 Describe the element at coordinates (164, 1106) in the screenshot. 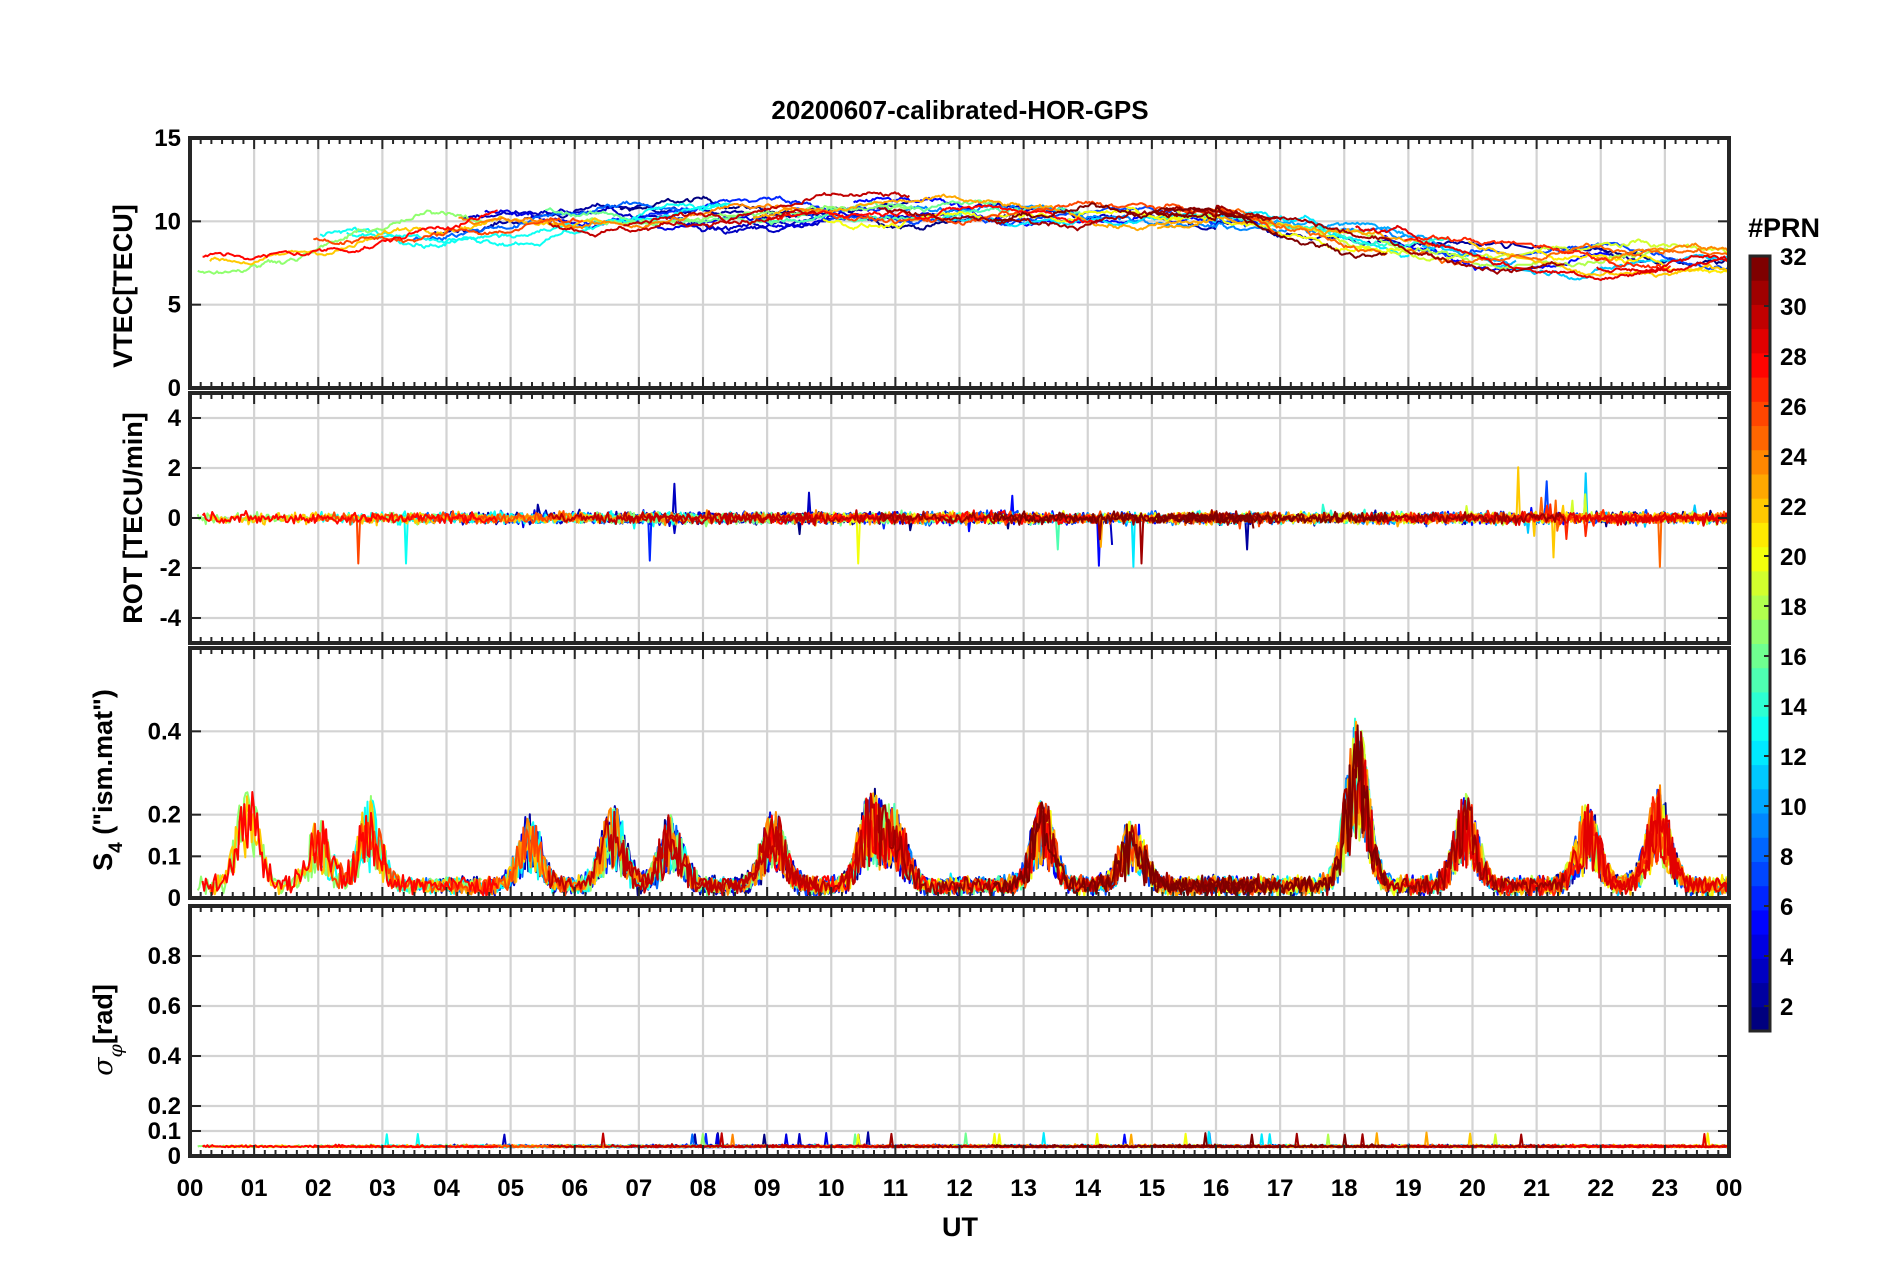

I see `y-tick-label: 0.2` at that location.